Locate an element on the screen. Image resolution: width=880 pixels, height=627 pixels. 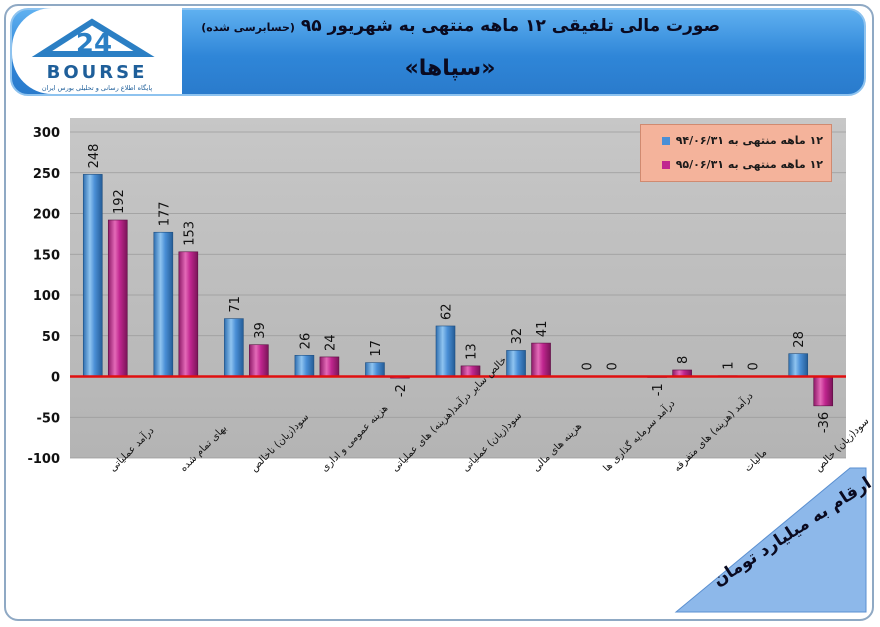
category-label: درآمد عملیاتی is located at coordinates (131, 449).